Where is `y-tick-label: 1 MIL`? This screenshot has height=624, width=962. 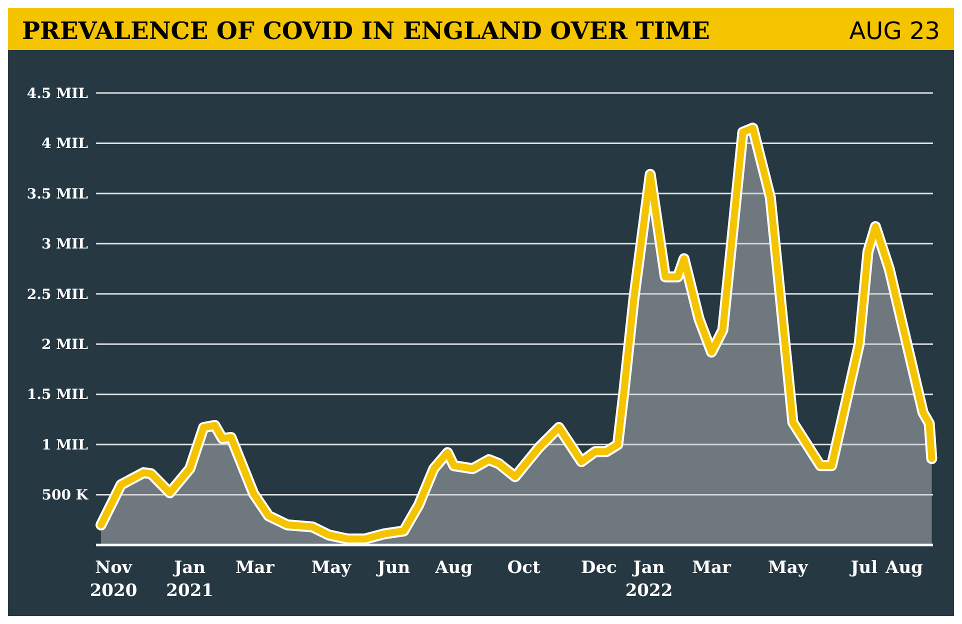
y-tick-label: 1 MIL is located at coordinates (64, 445).